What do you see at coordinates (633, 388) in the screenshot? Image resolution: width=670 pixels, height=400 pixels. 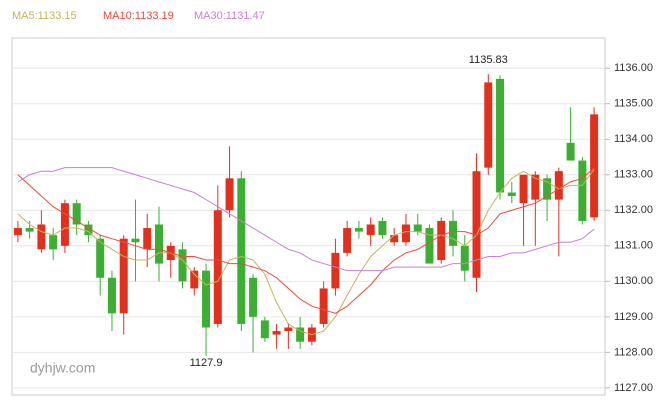 I see `y-tick-label: 1127.00` at bounding box center [633, 388].